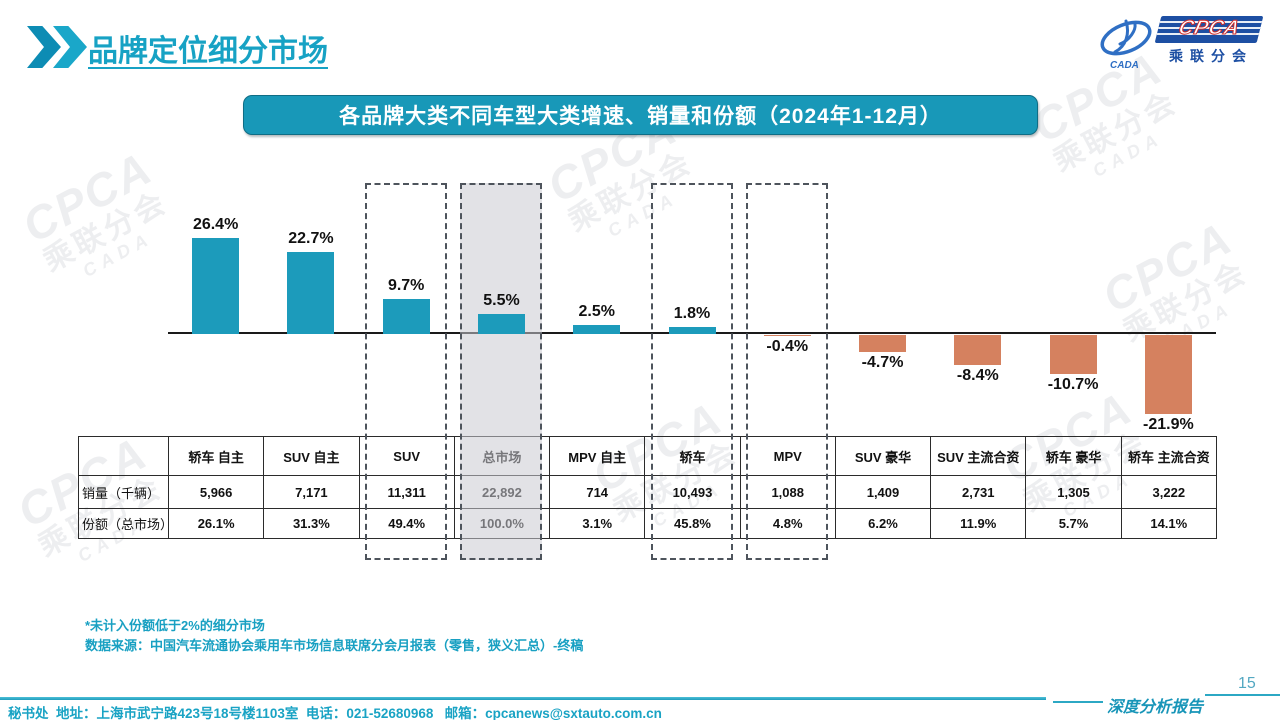 This screenshot has width=1280, height=720. I want to click on table-cell: 11.9%, so click(978, 523).